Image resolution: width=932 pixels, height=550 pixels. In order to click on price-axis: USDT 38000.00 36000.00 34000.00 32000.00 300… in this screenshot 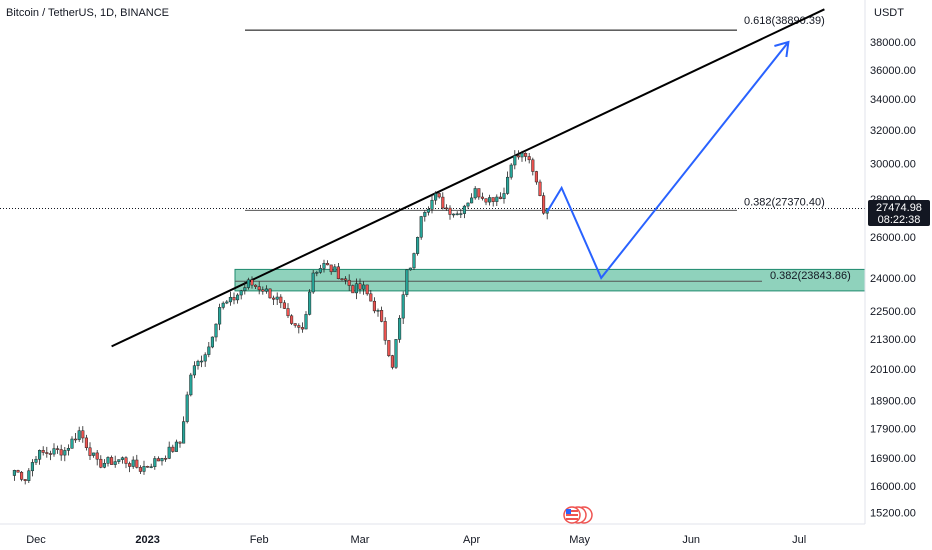, I will do `click(898, 262)`.